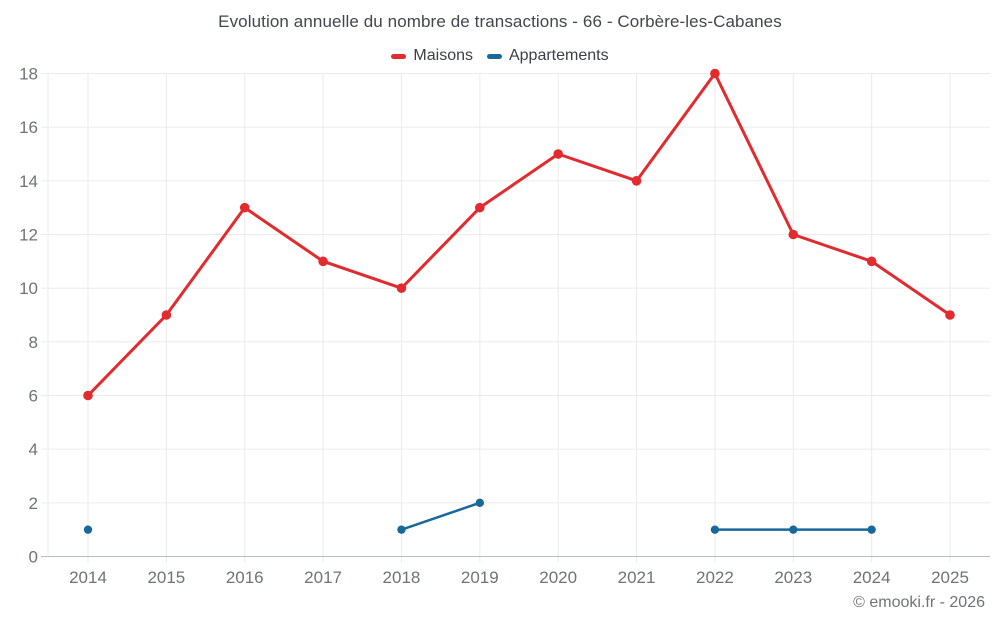  I want to click on point-maisons-2023, so click(793, 234).